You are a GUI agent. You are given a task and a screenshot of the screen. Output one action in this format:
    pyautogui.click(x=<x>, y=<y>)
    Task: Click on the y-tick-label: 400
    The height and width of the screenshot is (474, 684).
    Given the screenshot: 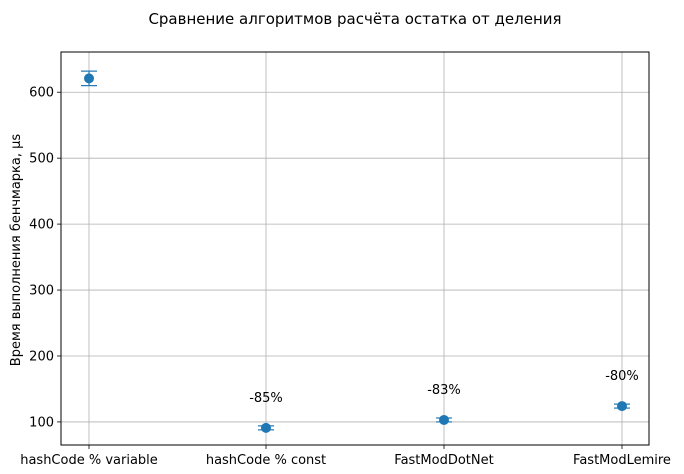 What is the action you would take?
    pyautogui.click(x=41, y=225)
    